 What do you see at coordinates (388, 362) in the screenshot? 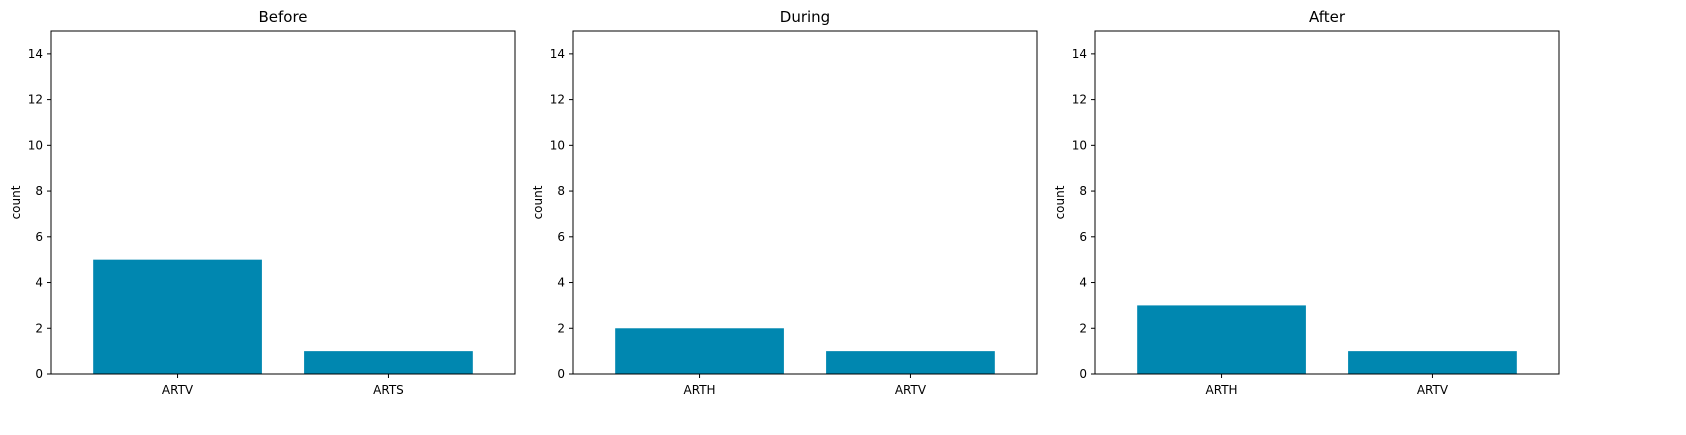
I see `bar-arts` at bounding box center [388, 362].